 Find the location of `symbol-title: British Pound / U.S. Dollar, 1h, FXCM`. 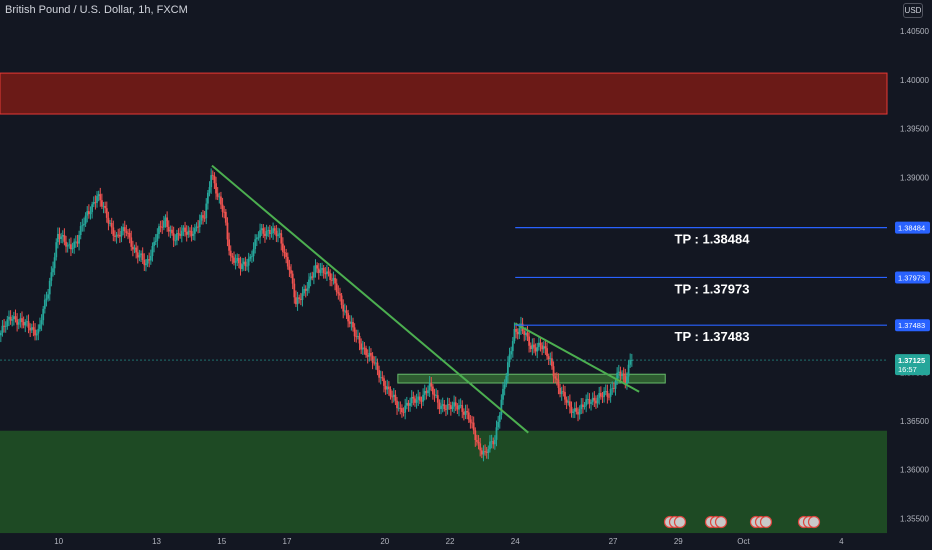

symbol-title: British Pound / U.S. Dollar, 1h, FXCM is located at coordinates (96, 10).